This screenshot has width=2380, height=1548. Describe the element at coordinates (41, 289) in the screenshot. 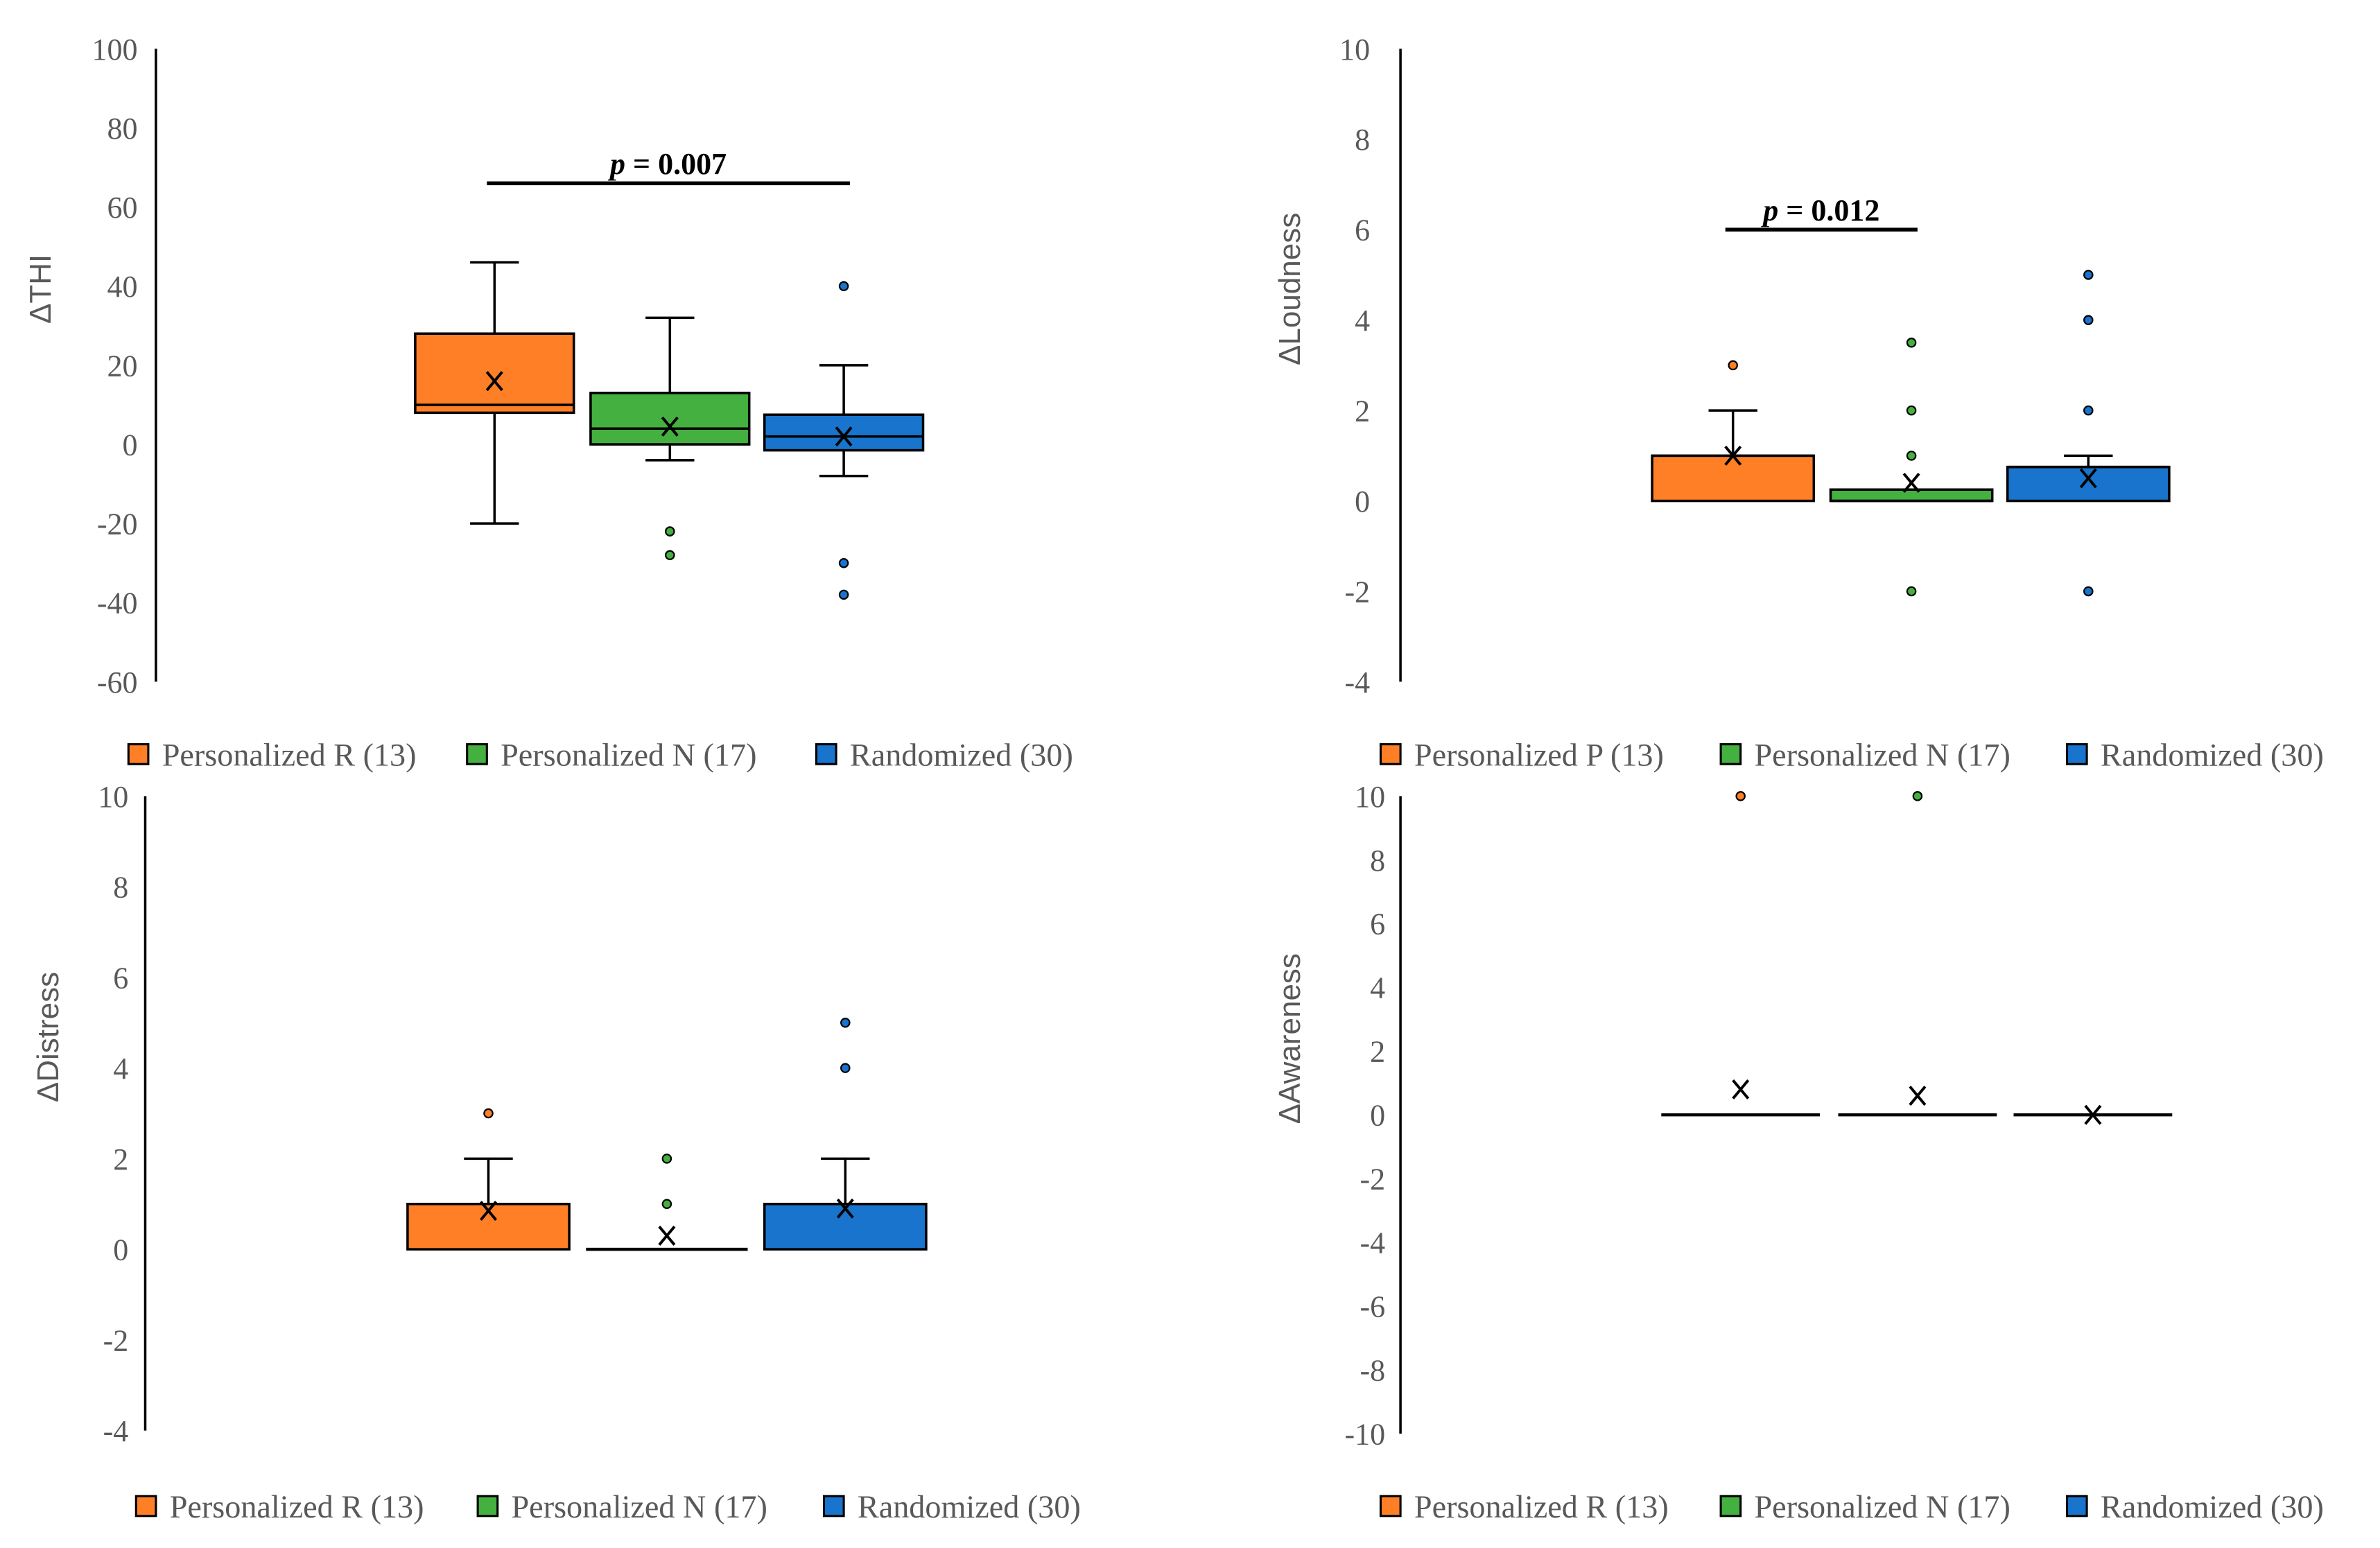

I see `y-axis-label: ΔTHI` at that location.